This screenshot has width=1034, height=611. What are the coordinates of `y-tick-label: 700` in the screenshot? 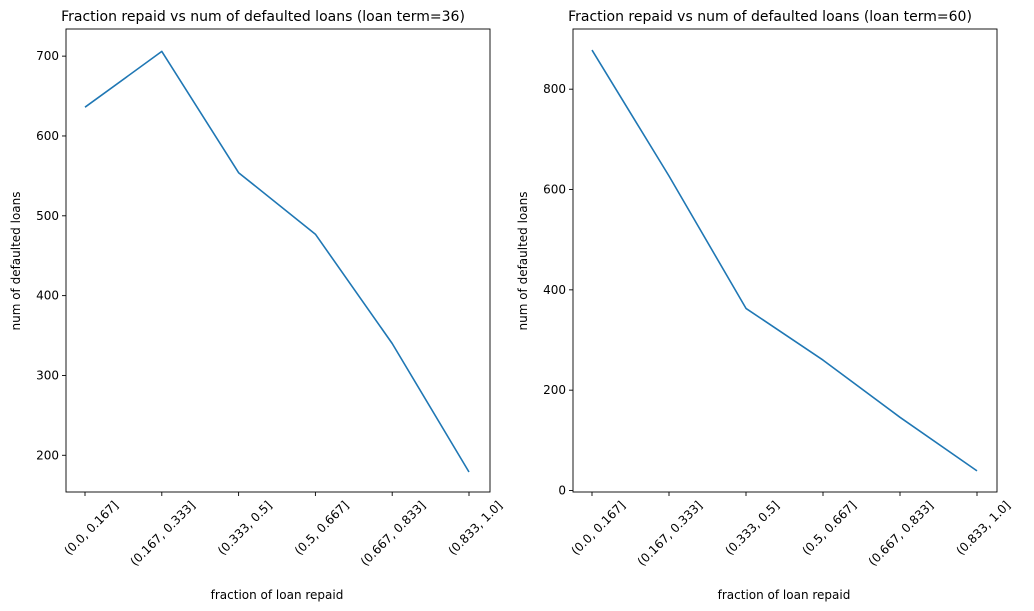 It's located at (47, 56).